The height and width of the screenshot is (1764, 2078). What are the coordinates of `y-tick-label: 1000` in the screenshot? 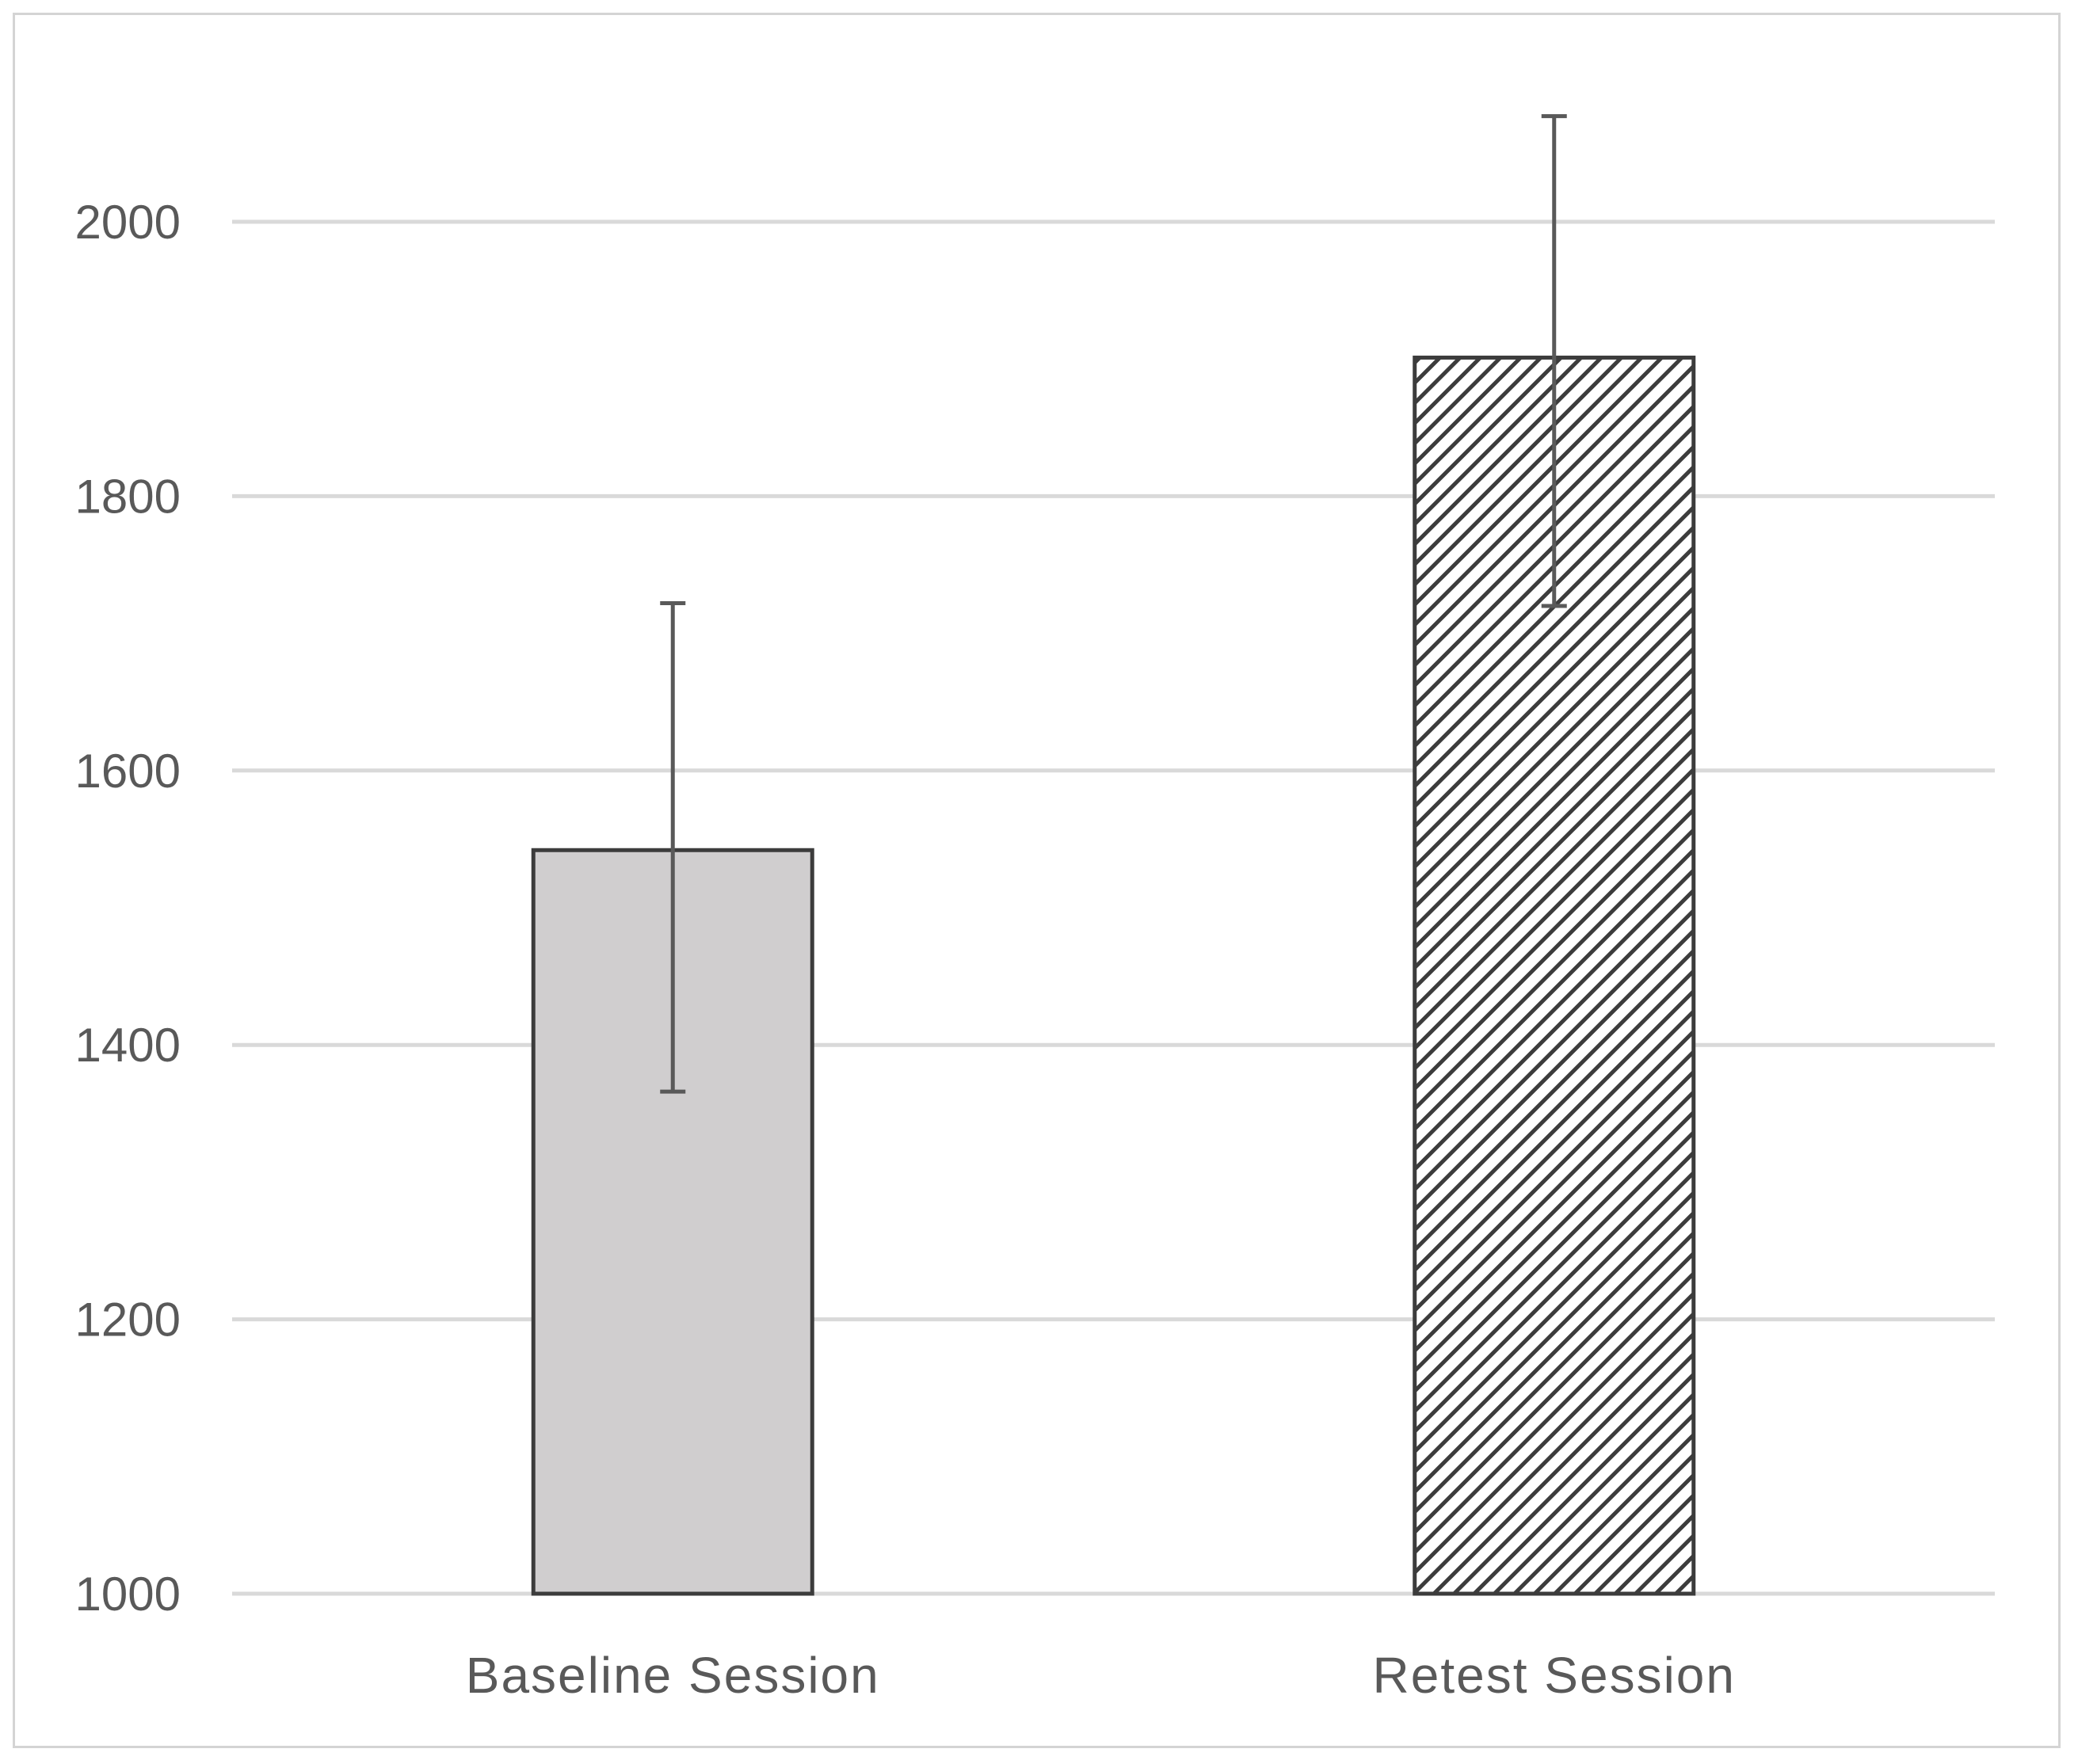 It's located at (128, 1594).